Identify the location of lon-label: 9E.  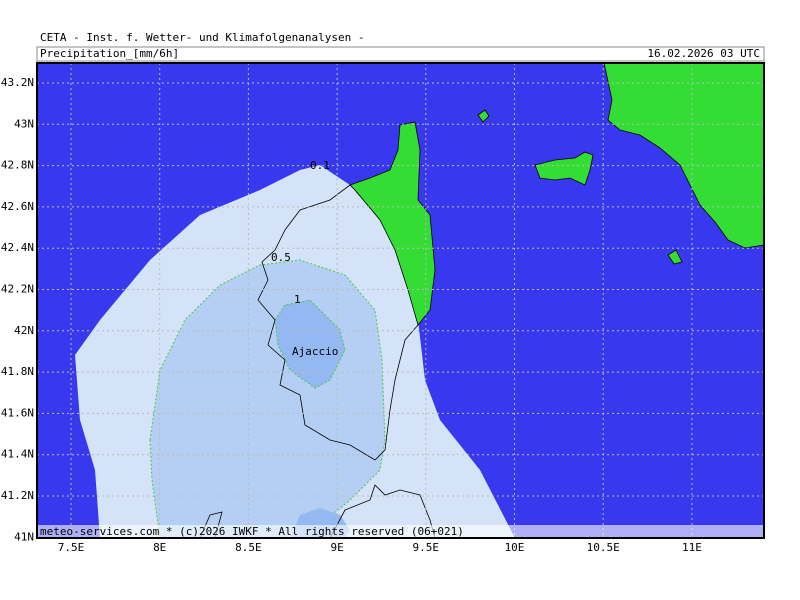
(336, 547).